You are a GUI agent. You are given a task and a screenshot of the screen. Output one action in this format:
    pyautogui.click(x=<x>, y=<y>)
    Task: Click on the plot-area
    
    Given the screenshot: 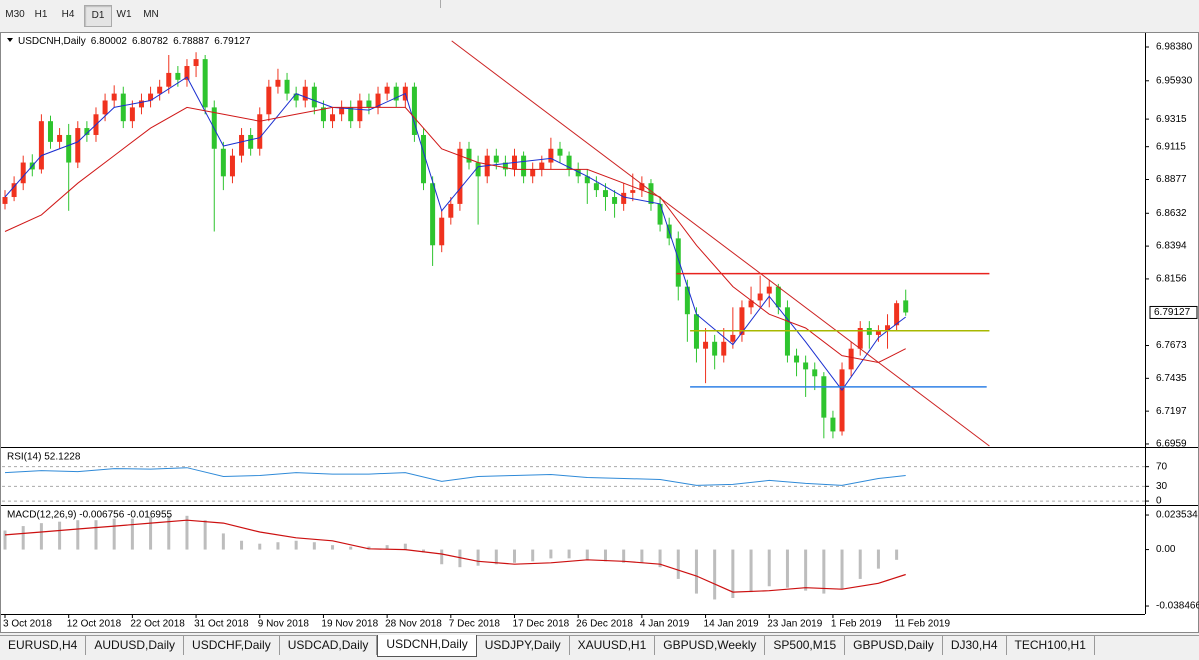 What is the action you would take?
    pyautogui.click(x=454, y=557)
    